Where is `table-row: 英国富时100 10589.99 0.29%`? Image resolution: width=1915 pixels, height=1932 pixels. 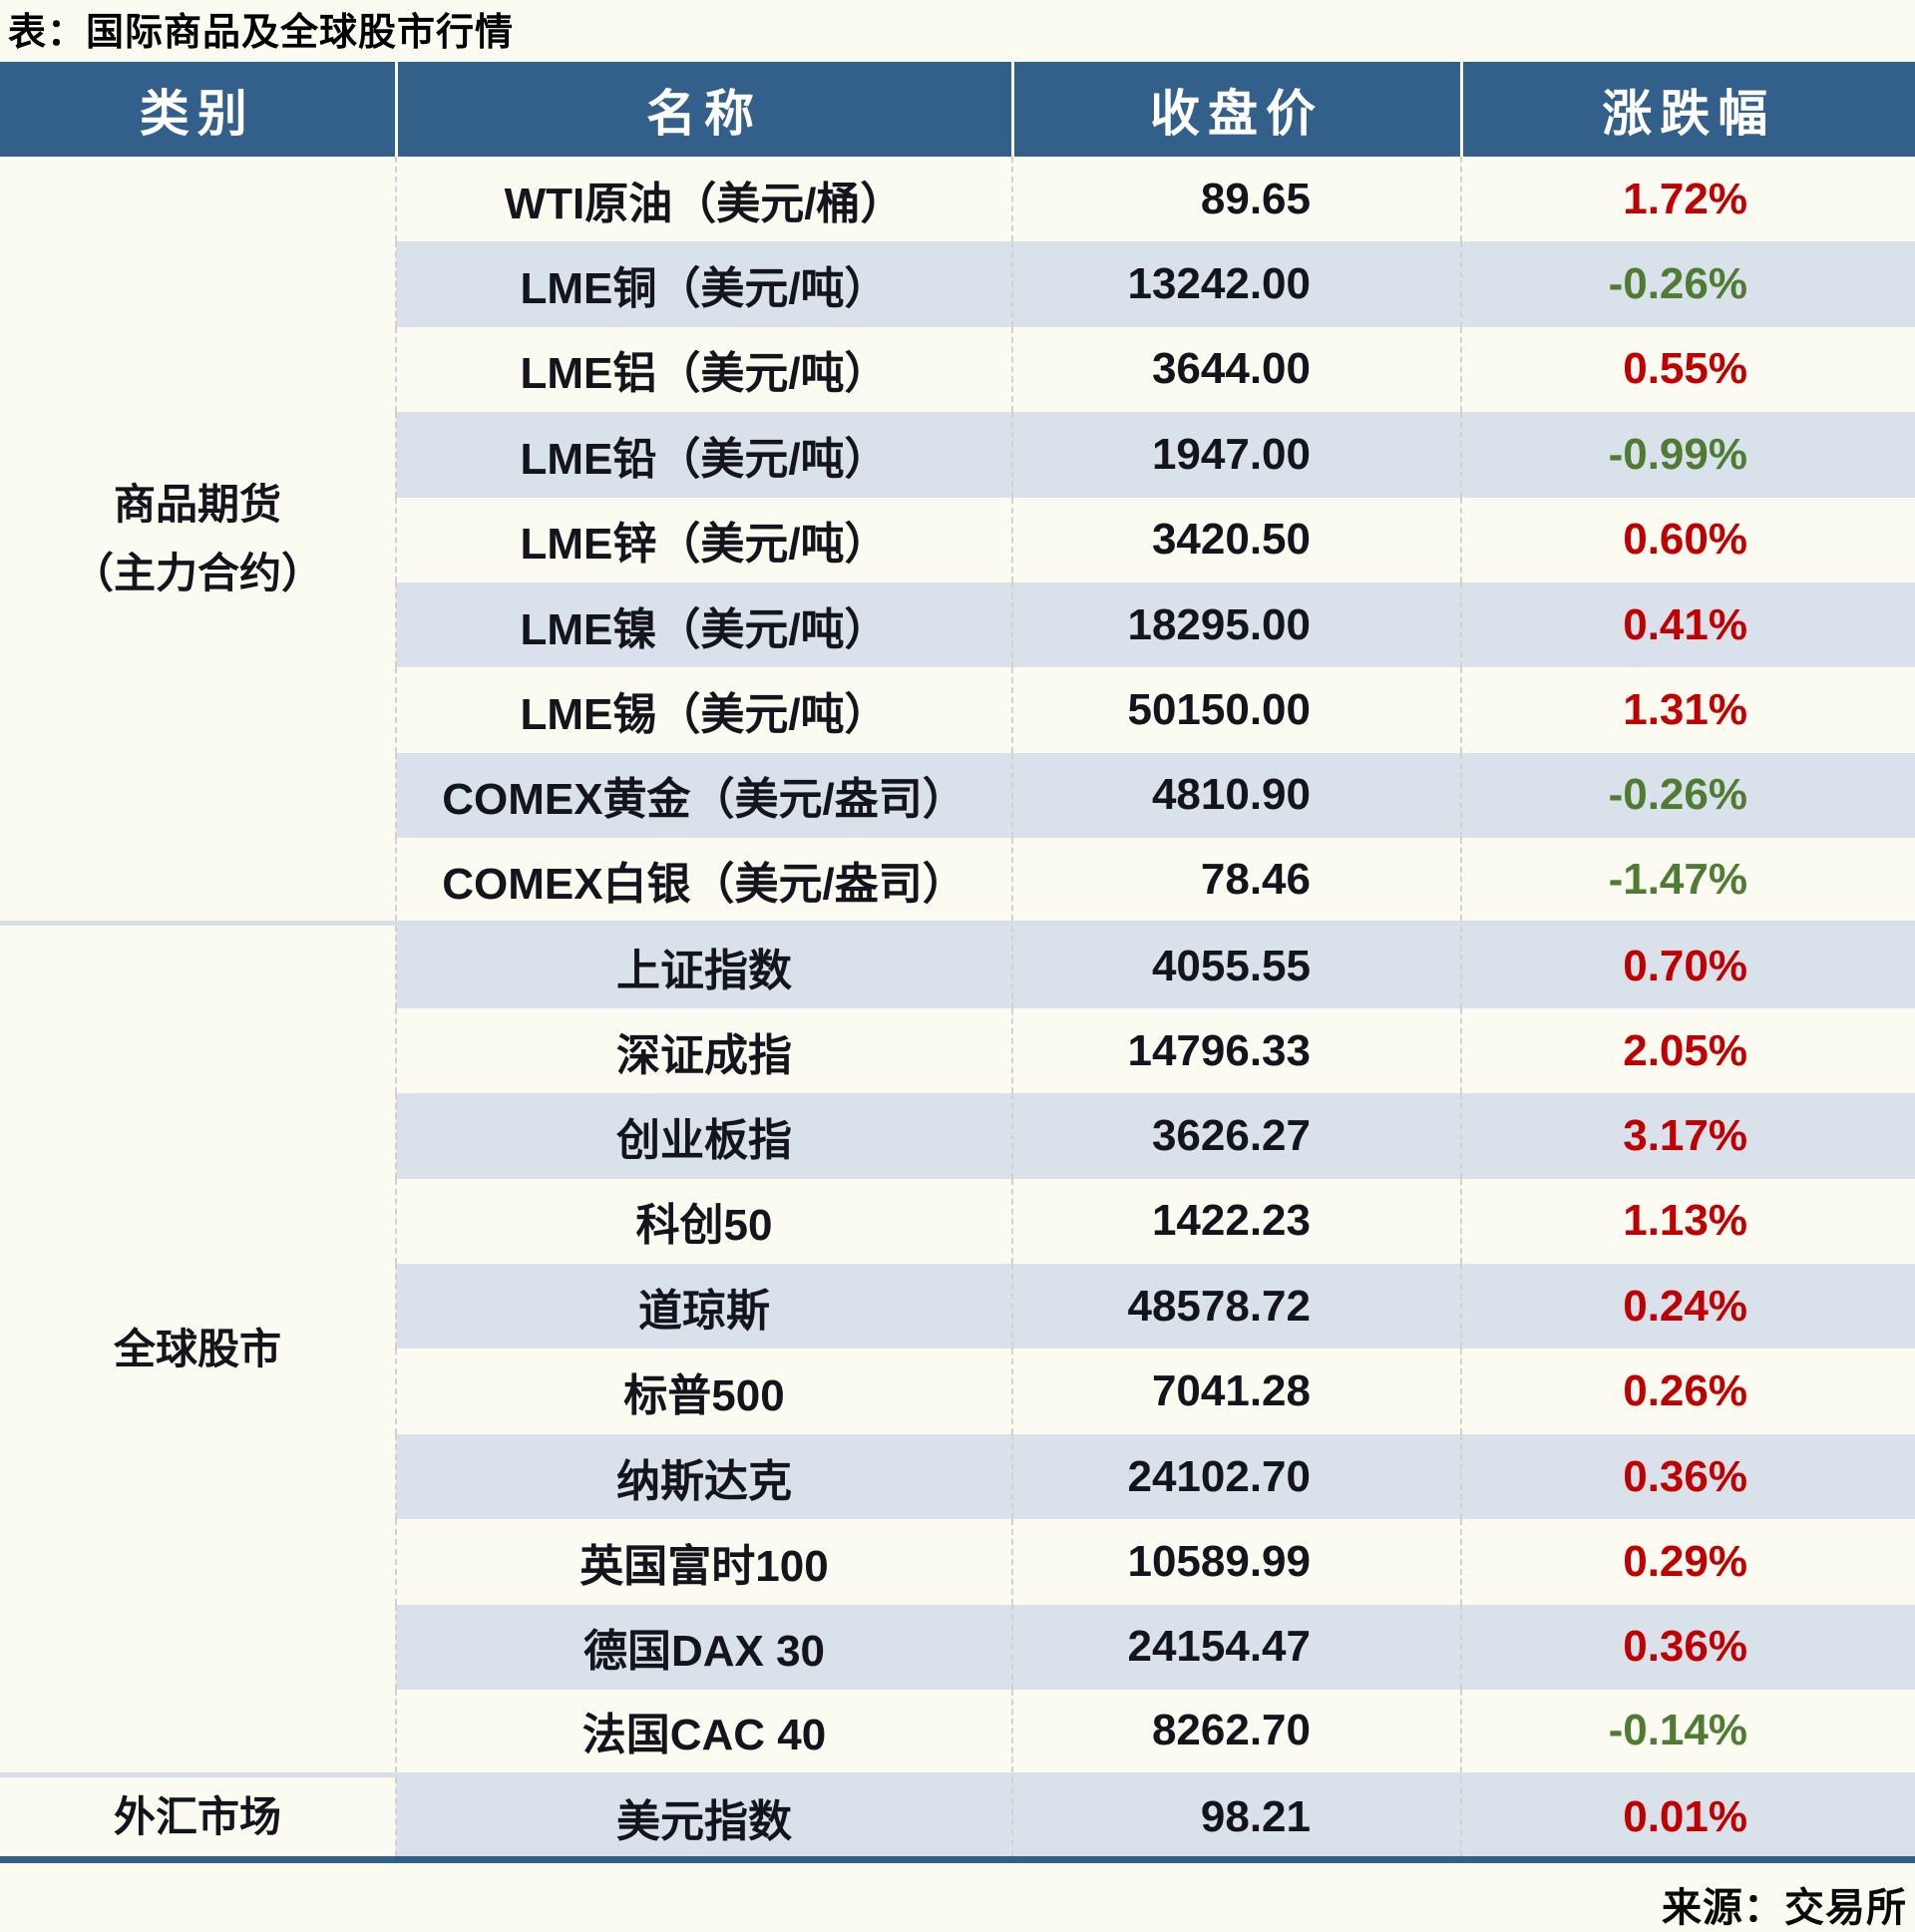 table-row: 英国富时100 10589.99 0.29% is located at coordinates (957, 1562).